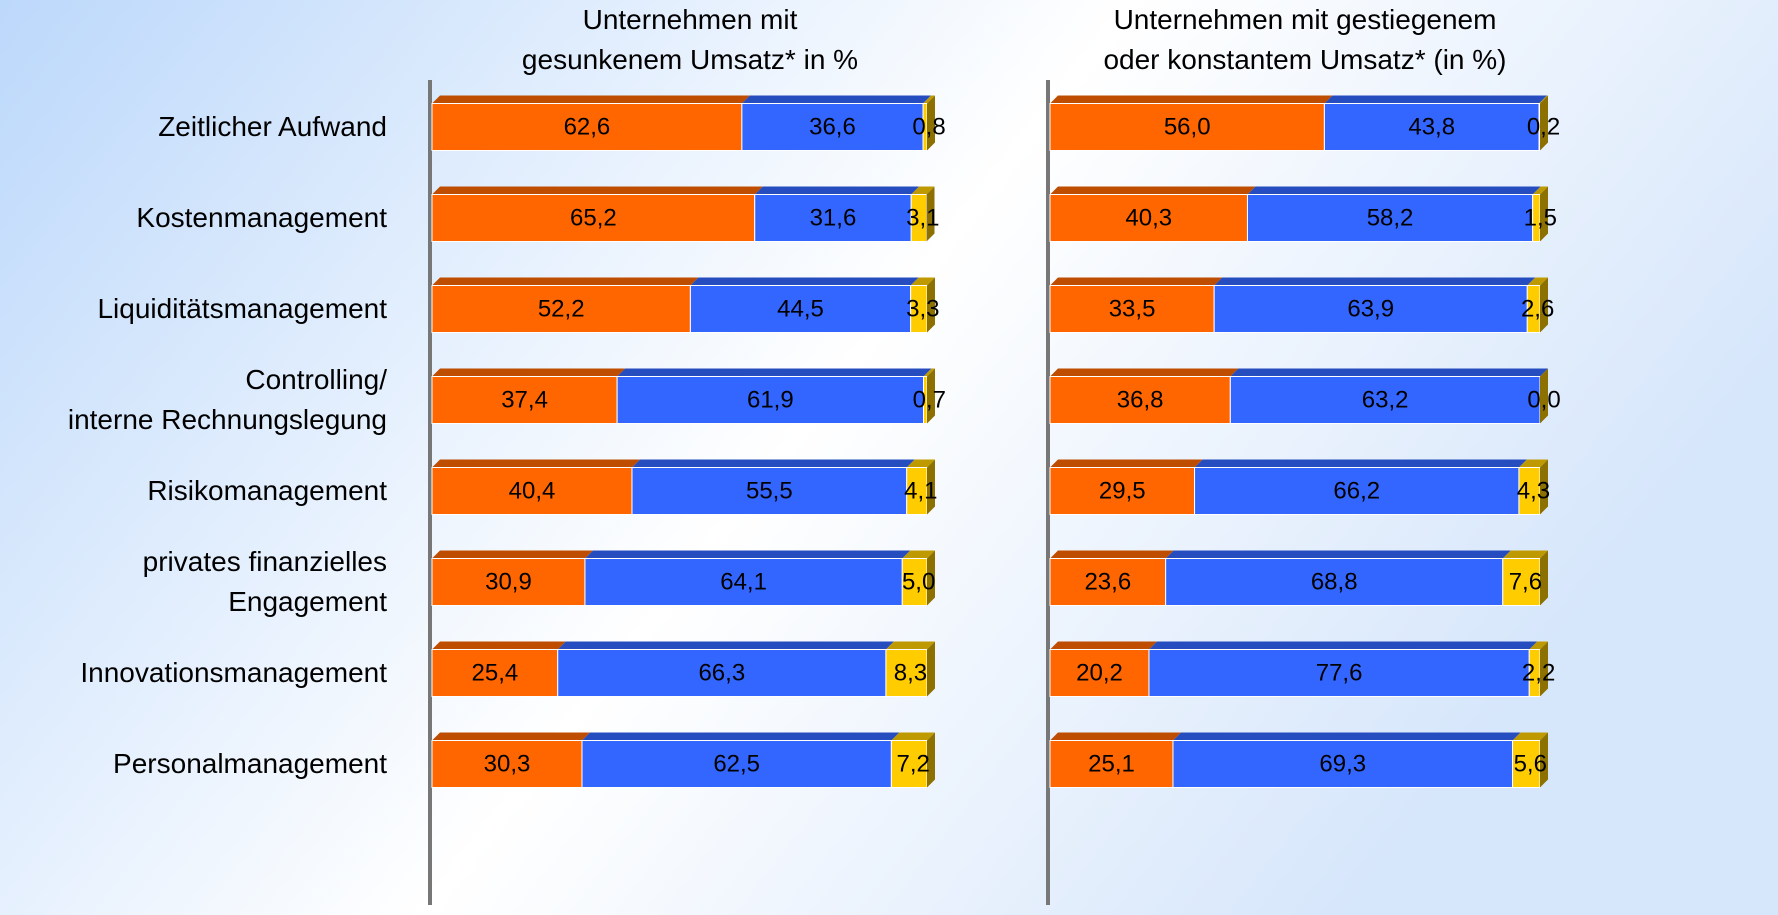 This screenshot has width=1778, height=915. What do you see at coordinates (1148, 217) in the screenshot?
I see `value-label: 40,3` at bounding box center [1148, 217].